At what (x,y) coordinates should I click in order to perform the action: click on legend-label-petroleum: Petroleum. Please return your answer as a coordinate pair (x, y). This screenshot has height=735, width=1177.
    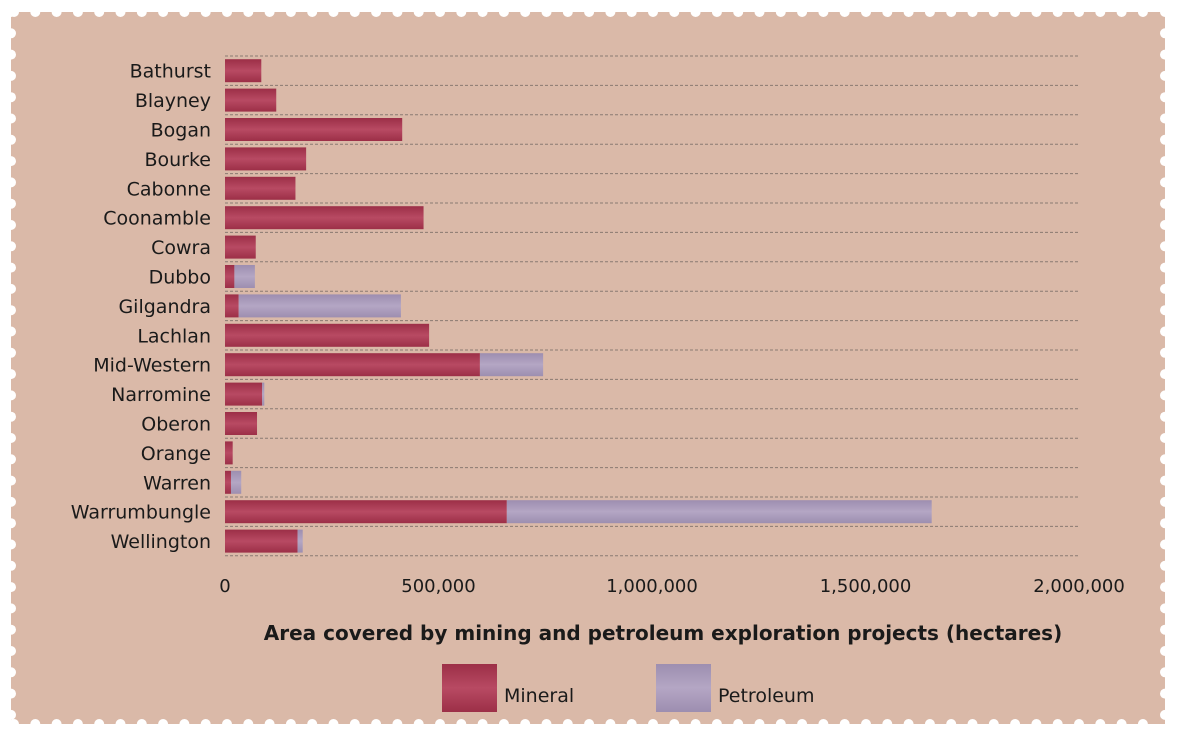
    Looking at the image, I should click on (766, 696).